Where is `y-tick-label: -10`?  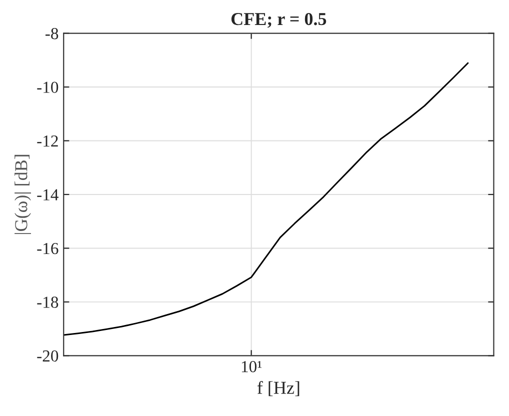
y-tick-label: -10 is located at coordinates (47, 87).